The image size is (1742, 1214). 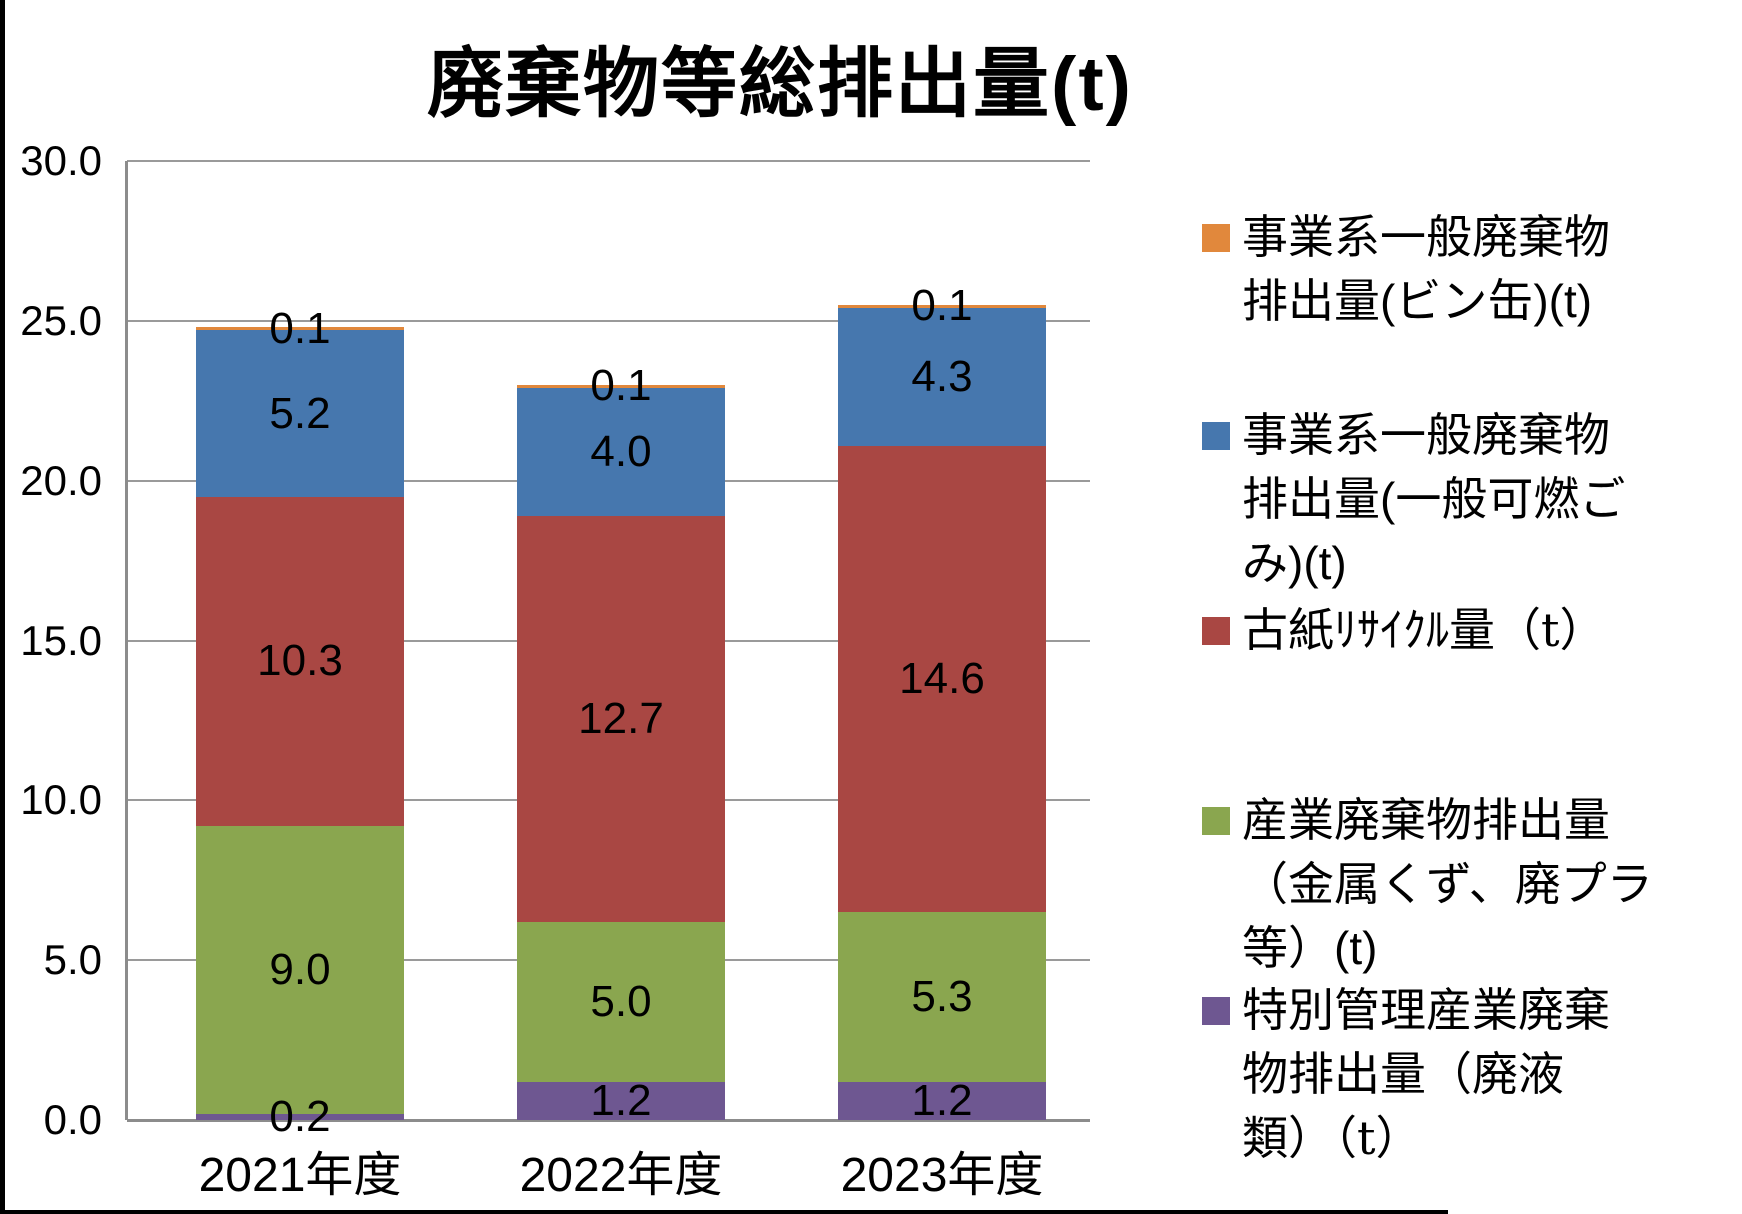 What do you see at coordinates (1403, 1074) in the screenshot?
I see `legend-label-line: 物排出量（廃液` at bounding box center [1403, 1074].